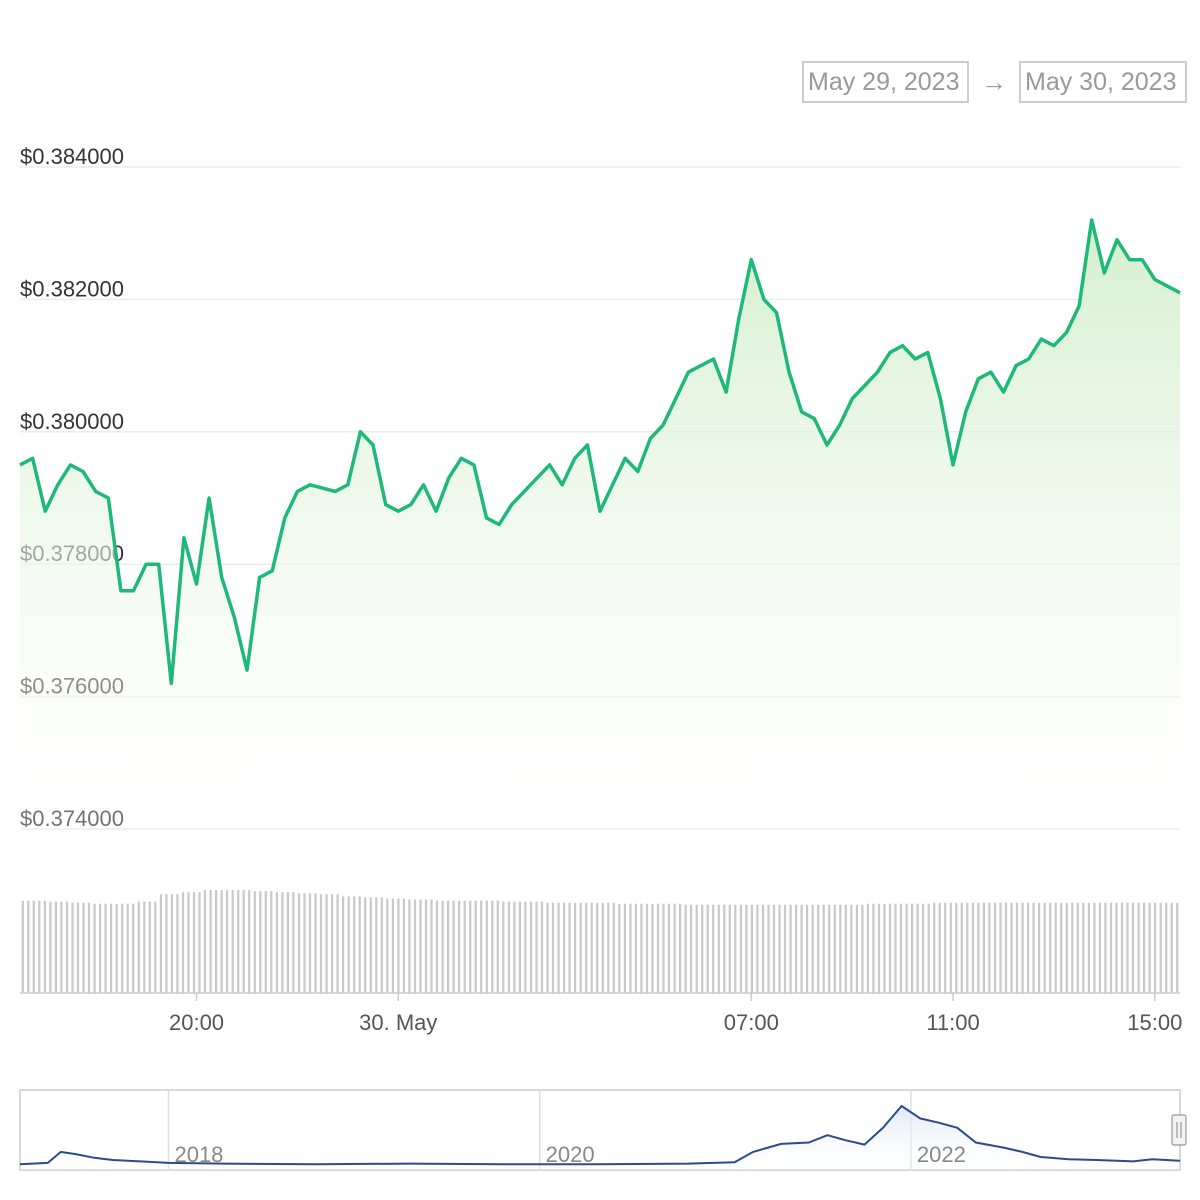 This screenshot has width=1200, height=1200. Describe the element at coordinates (72, 156) in the screenshot. I see `y-tick-label: $0.384000` at that location.